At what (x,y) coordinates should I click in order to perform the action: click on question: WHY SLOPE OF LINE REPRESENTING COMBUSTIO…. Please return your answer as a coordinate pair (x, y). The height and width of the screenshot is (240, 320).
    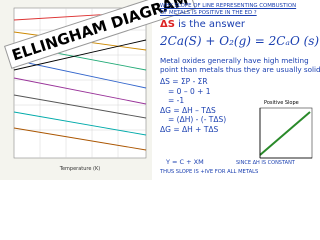
    Looking at the image, I should click on (228, 10).